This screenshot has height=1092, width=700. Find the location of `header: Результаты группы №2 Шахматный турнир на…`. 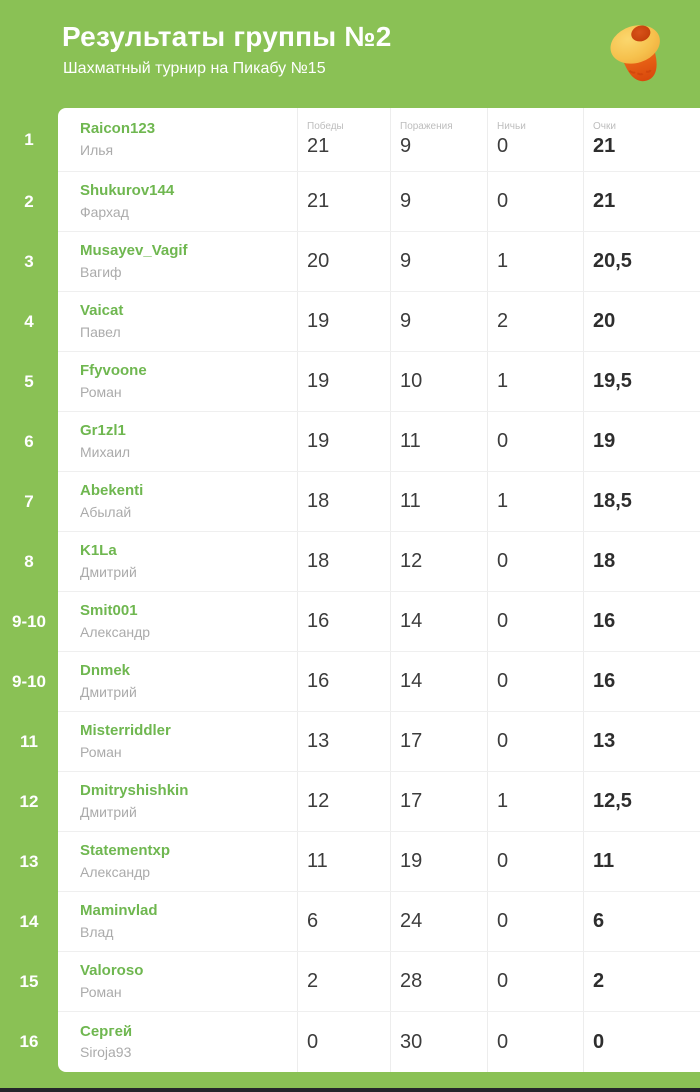

header: Результаты группы №2 Шахматный турнир на… is located at coordinates (350, 54).